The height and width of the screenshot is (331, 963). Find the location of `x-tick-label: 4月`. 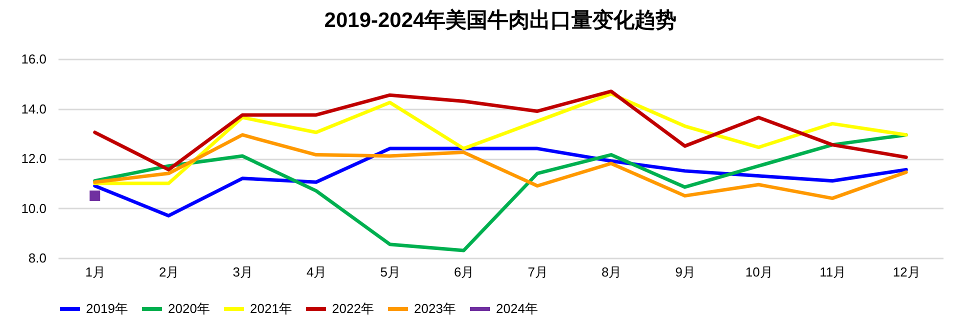

x-tick-label: 4月 is located at coordinates (316, 272).